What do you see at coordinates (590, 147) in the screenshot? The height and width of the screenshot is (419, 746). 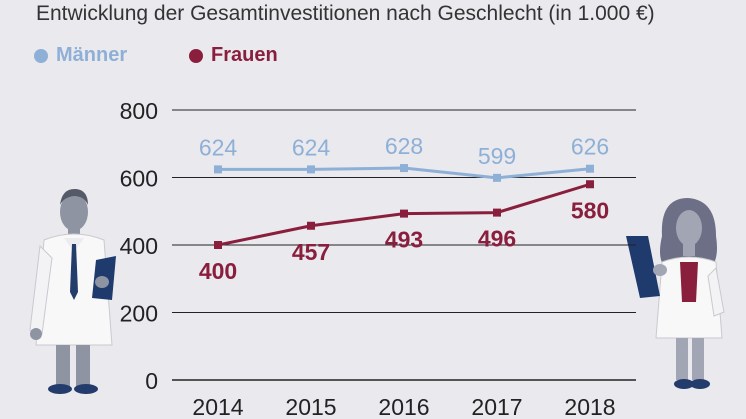 I see `data-label: 626` at bounding box center [590, 147].